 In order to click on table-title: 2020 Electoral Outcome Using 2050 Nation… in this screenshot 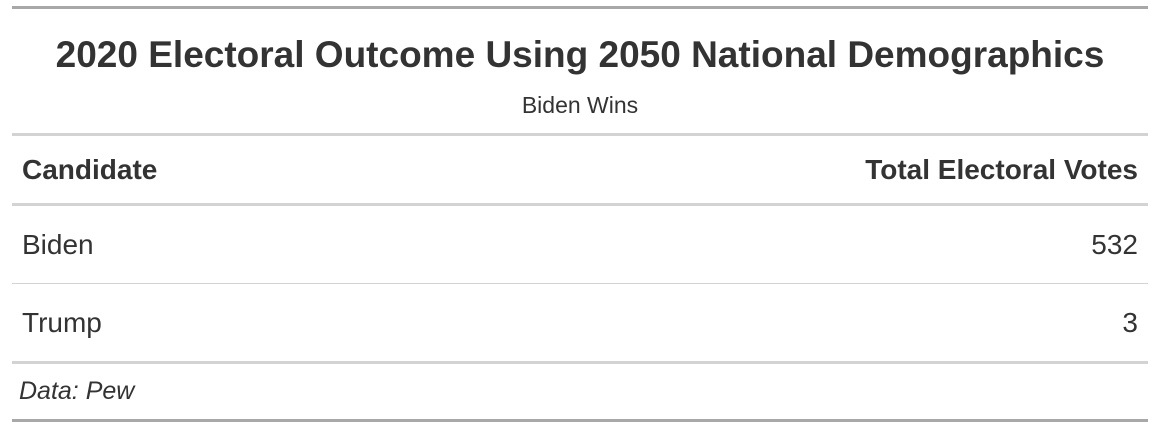, I will do `click(580, 54)`.